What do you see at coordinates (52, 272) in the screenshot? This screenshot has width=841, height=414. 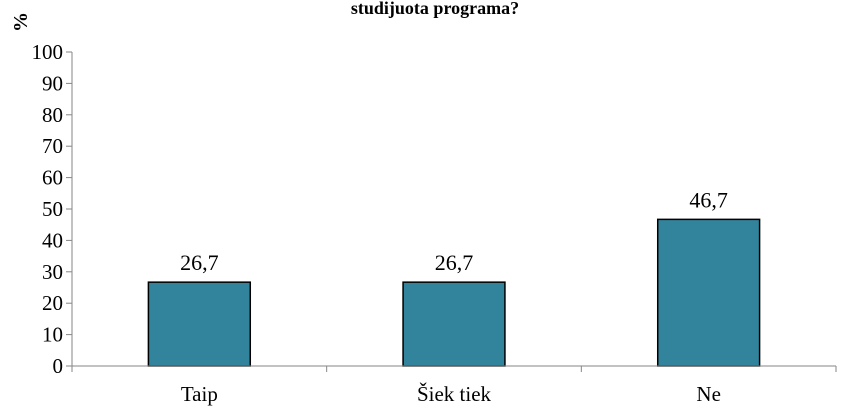 I see `y-tick-label: 30` at bounding box center [52, 272].